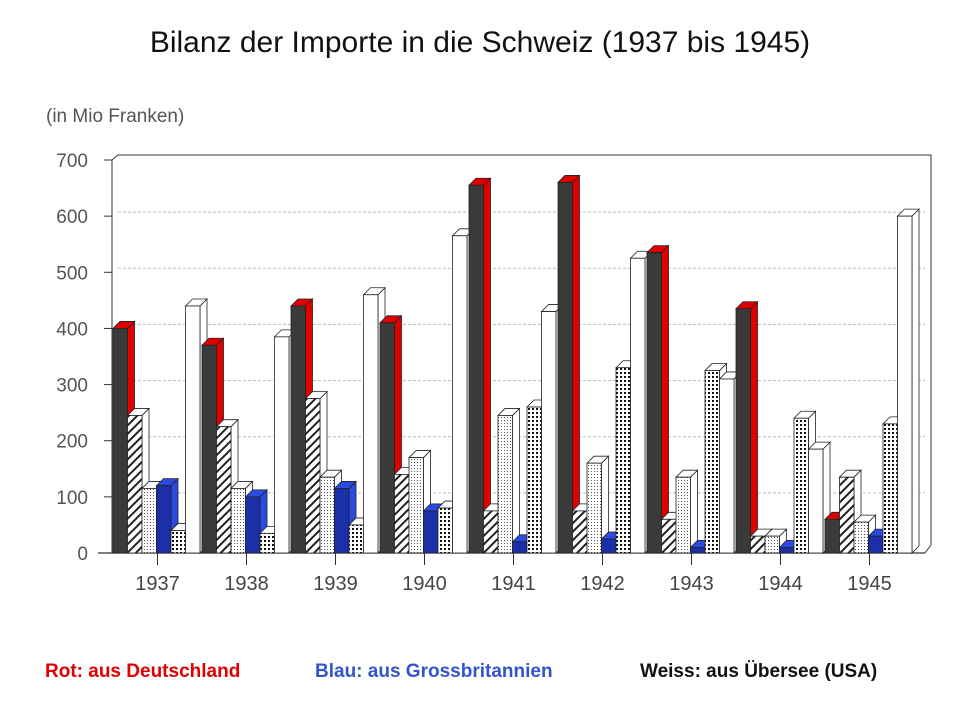  What do you see at coordinates (72, 329) in the screenshot?
I see `y-tick-label: 400` at bounding box center [72, 329].